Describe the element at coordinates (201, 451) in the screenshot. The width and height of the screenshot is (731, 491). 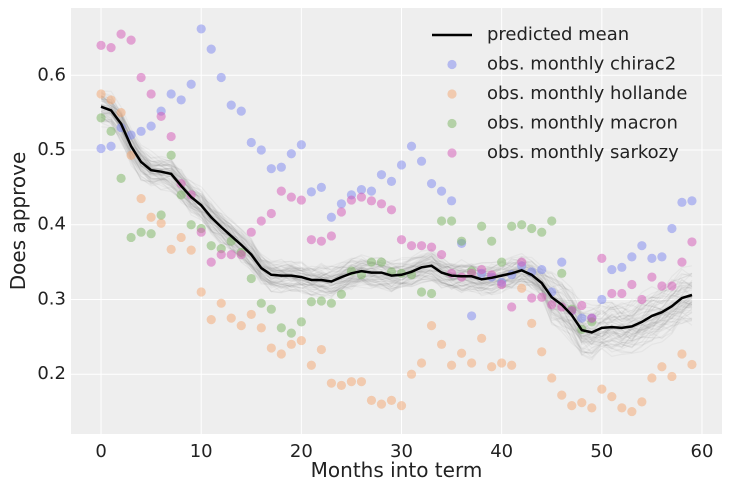
I see `x-tick-label: 10` at that location.